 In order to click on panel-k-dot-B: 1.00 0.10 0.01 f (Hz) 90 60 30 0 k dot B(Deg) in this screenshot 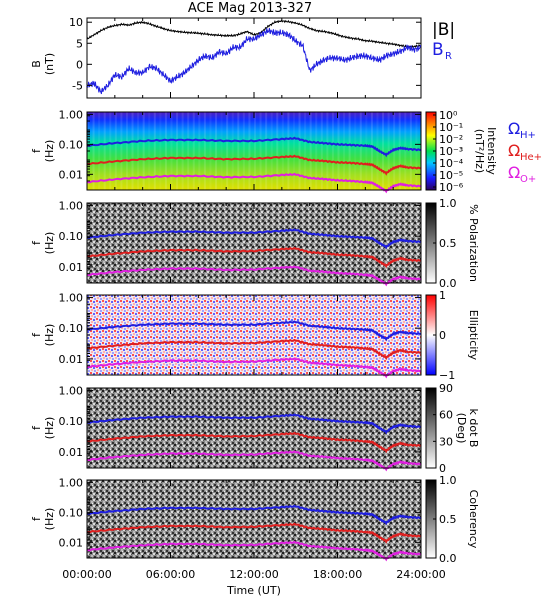, I will do `click(255, 428)`.